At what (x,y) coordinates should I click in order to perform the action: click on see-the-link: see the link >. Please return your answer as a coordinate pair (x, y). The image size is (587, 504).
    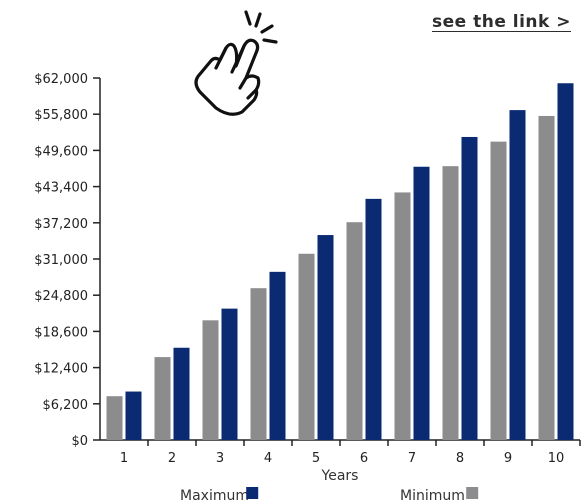
    Looking at the image, I should click on (501, 22).